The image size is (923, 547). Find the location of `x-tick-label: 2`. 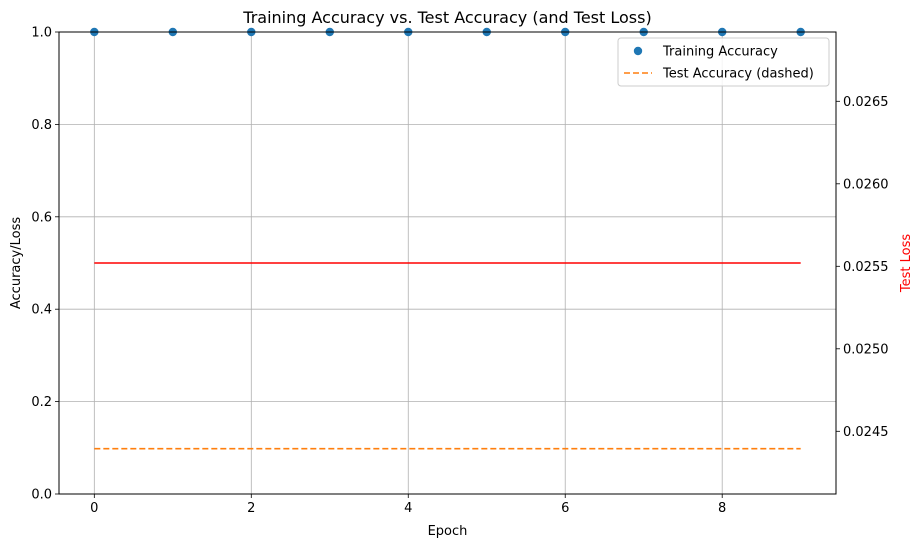

x-tick-label: 2 is located at coordinates (251, 508).